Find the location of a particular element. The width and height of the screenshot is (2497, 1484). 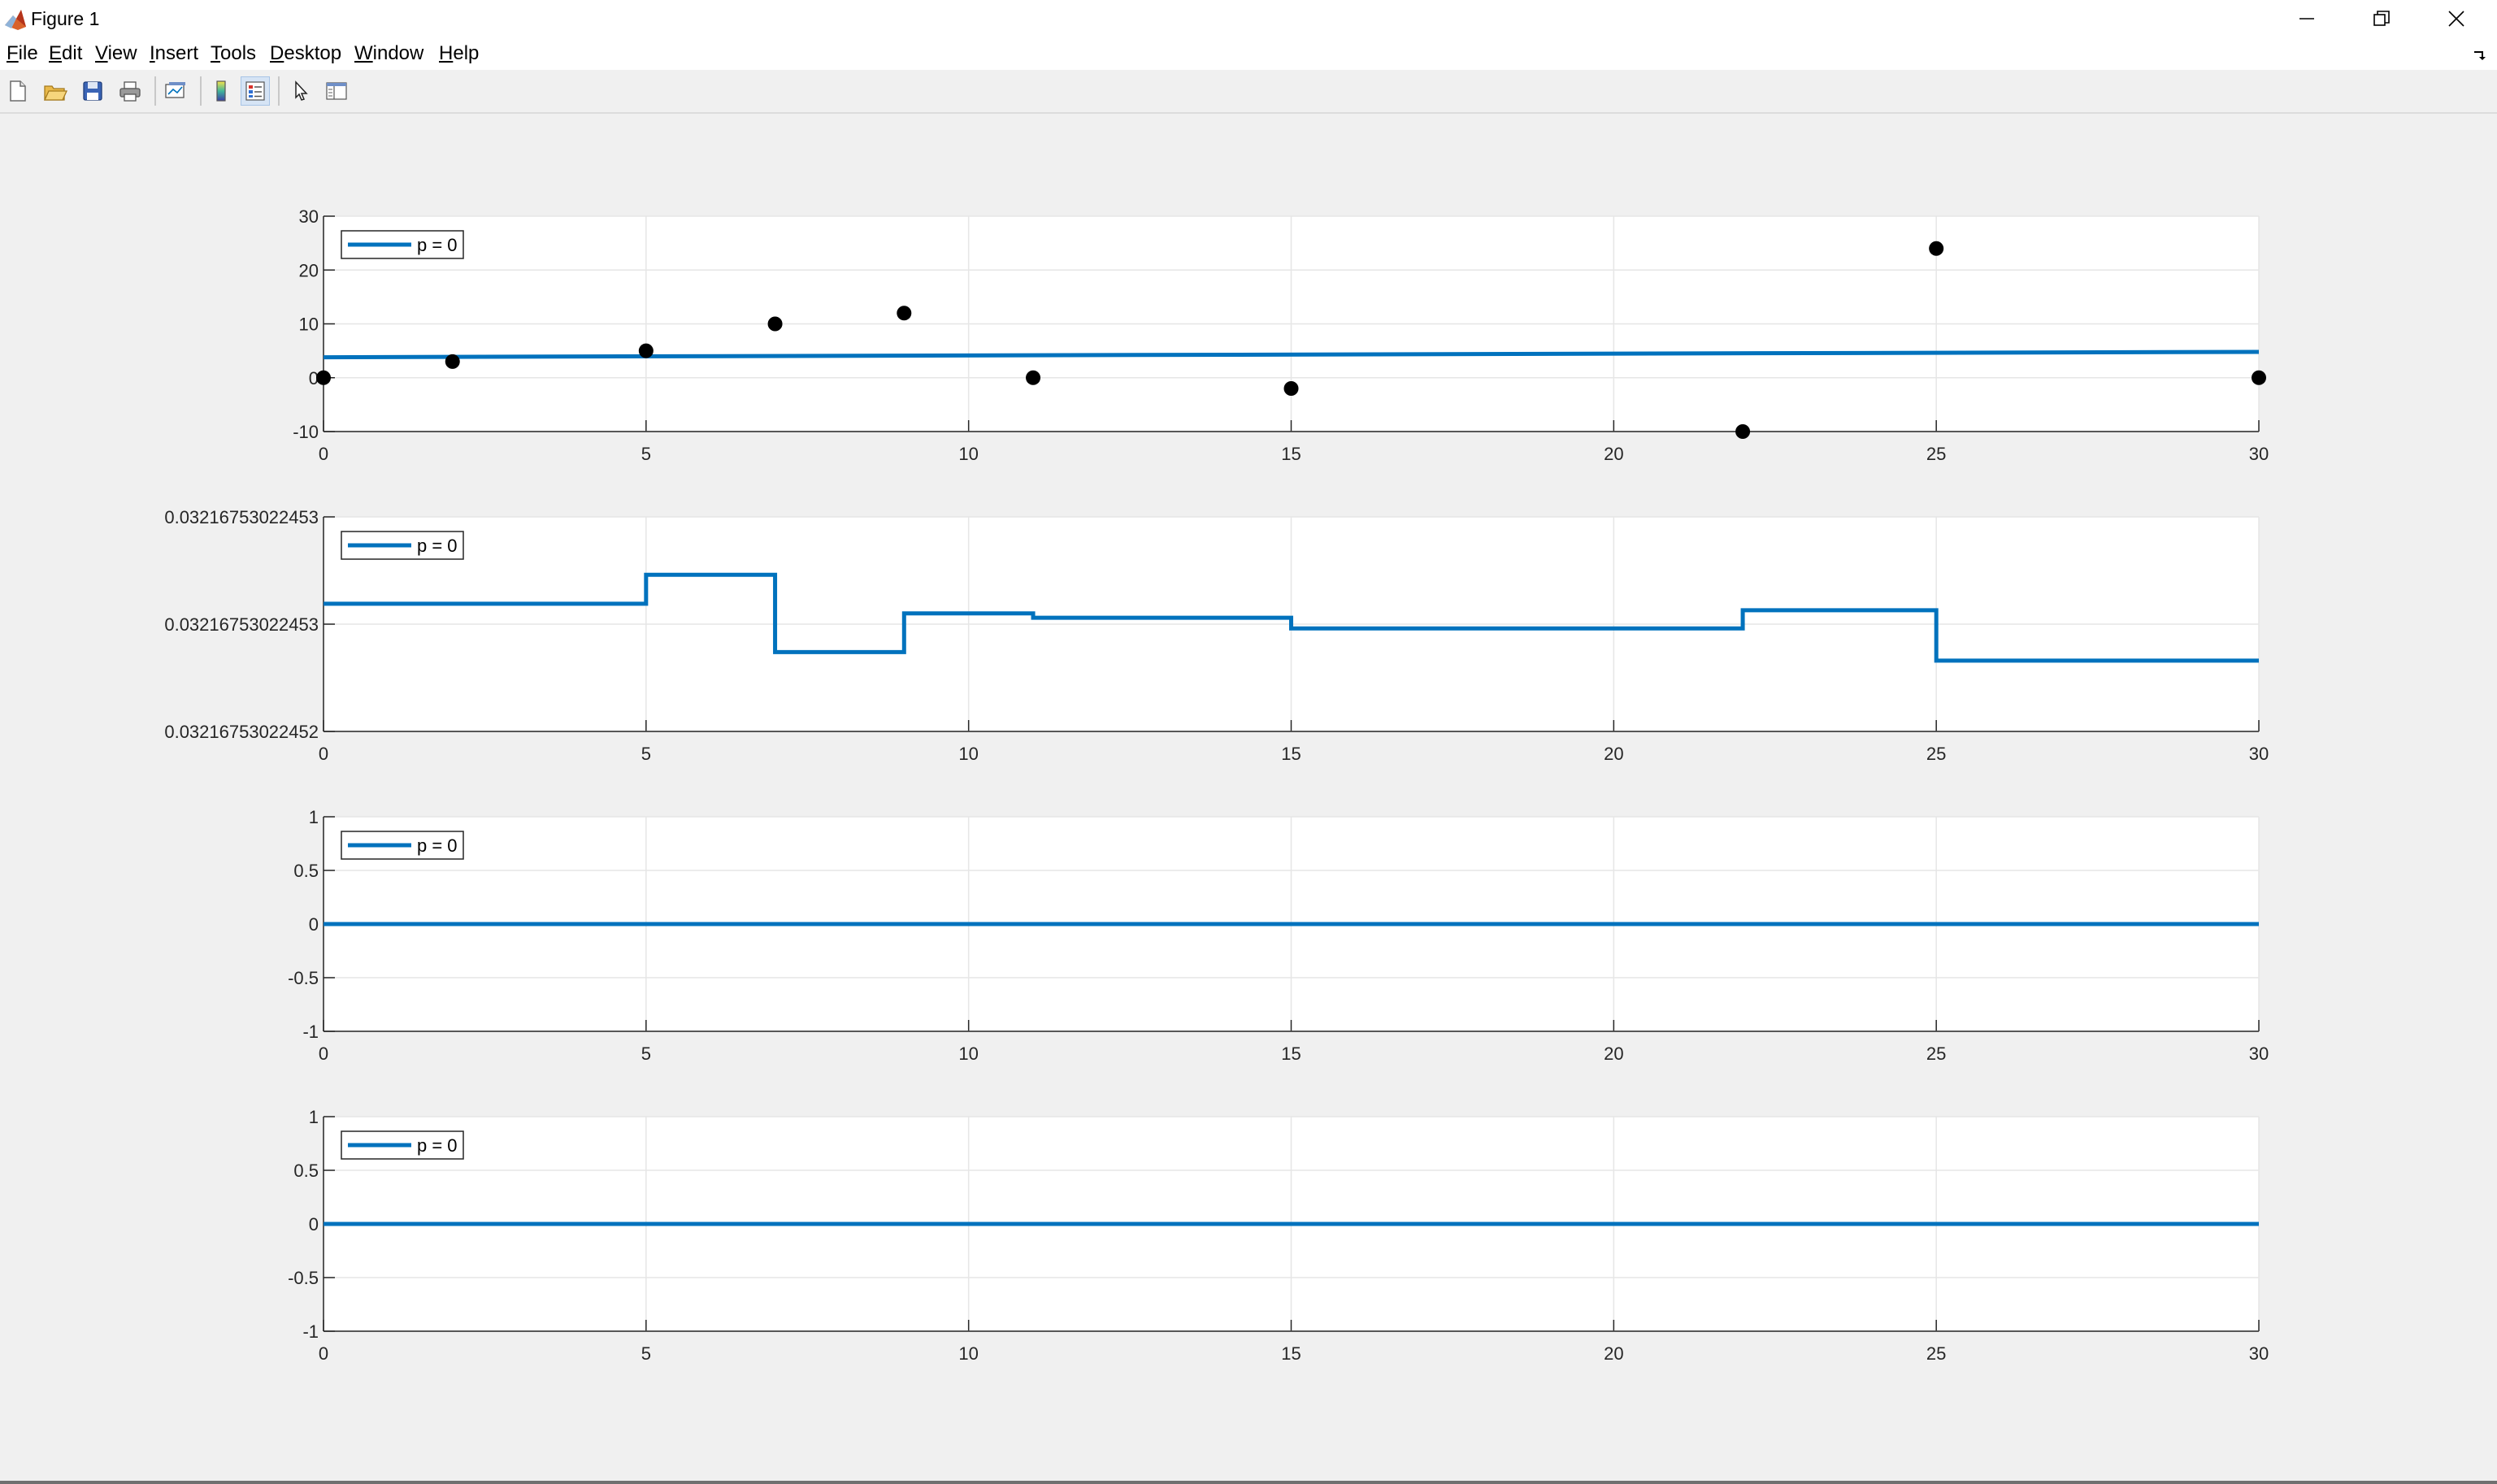

title-bar: Figure 1 is located at coordinates (1248, 18).